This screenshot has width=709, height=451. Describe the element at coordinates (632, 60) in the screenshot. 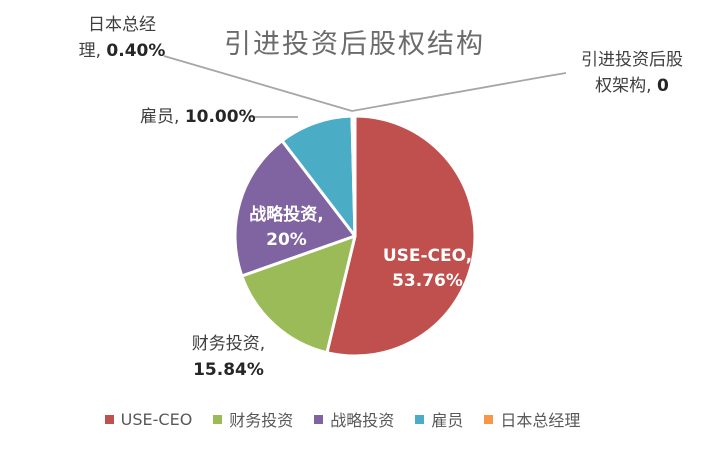

I see `data-label-structure-line1: 引进投资后股` at that location.